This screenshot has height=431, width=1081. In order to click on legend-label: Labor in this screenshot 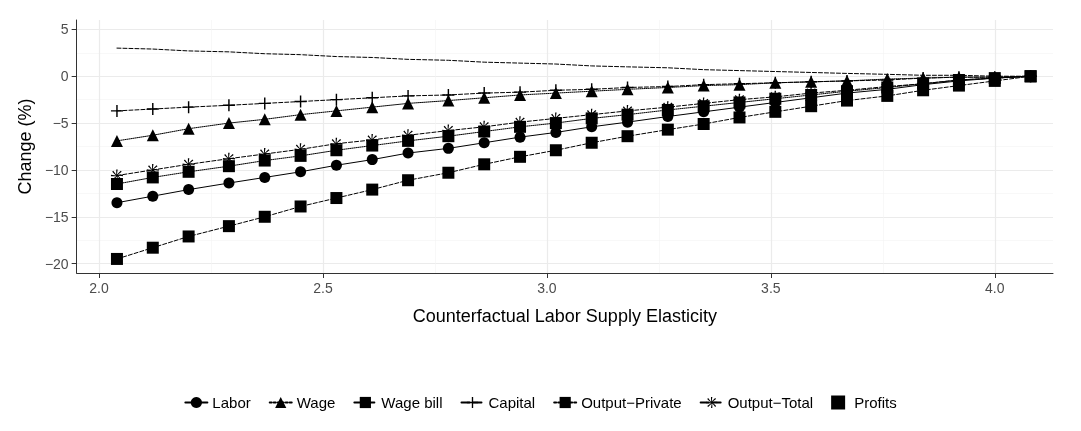, I will do `click(231, 402)`.